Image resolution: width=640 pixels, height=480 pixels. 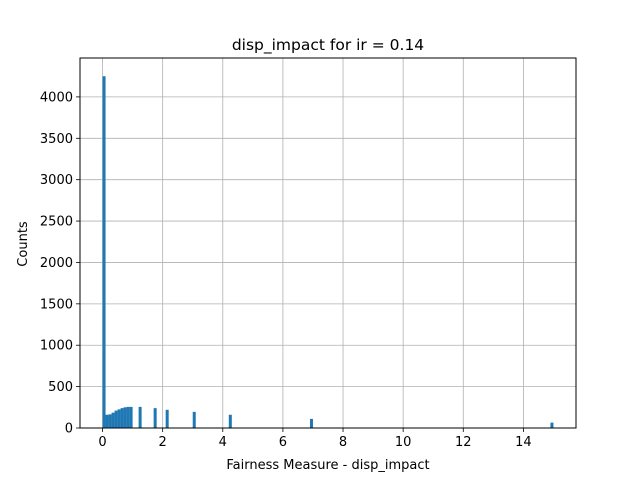 I want to click on x-tick-label: 12, so click(x=463, y=442).